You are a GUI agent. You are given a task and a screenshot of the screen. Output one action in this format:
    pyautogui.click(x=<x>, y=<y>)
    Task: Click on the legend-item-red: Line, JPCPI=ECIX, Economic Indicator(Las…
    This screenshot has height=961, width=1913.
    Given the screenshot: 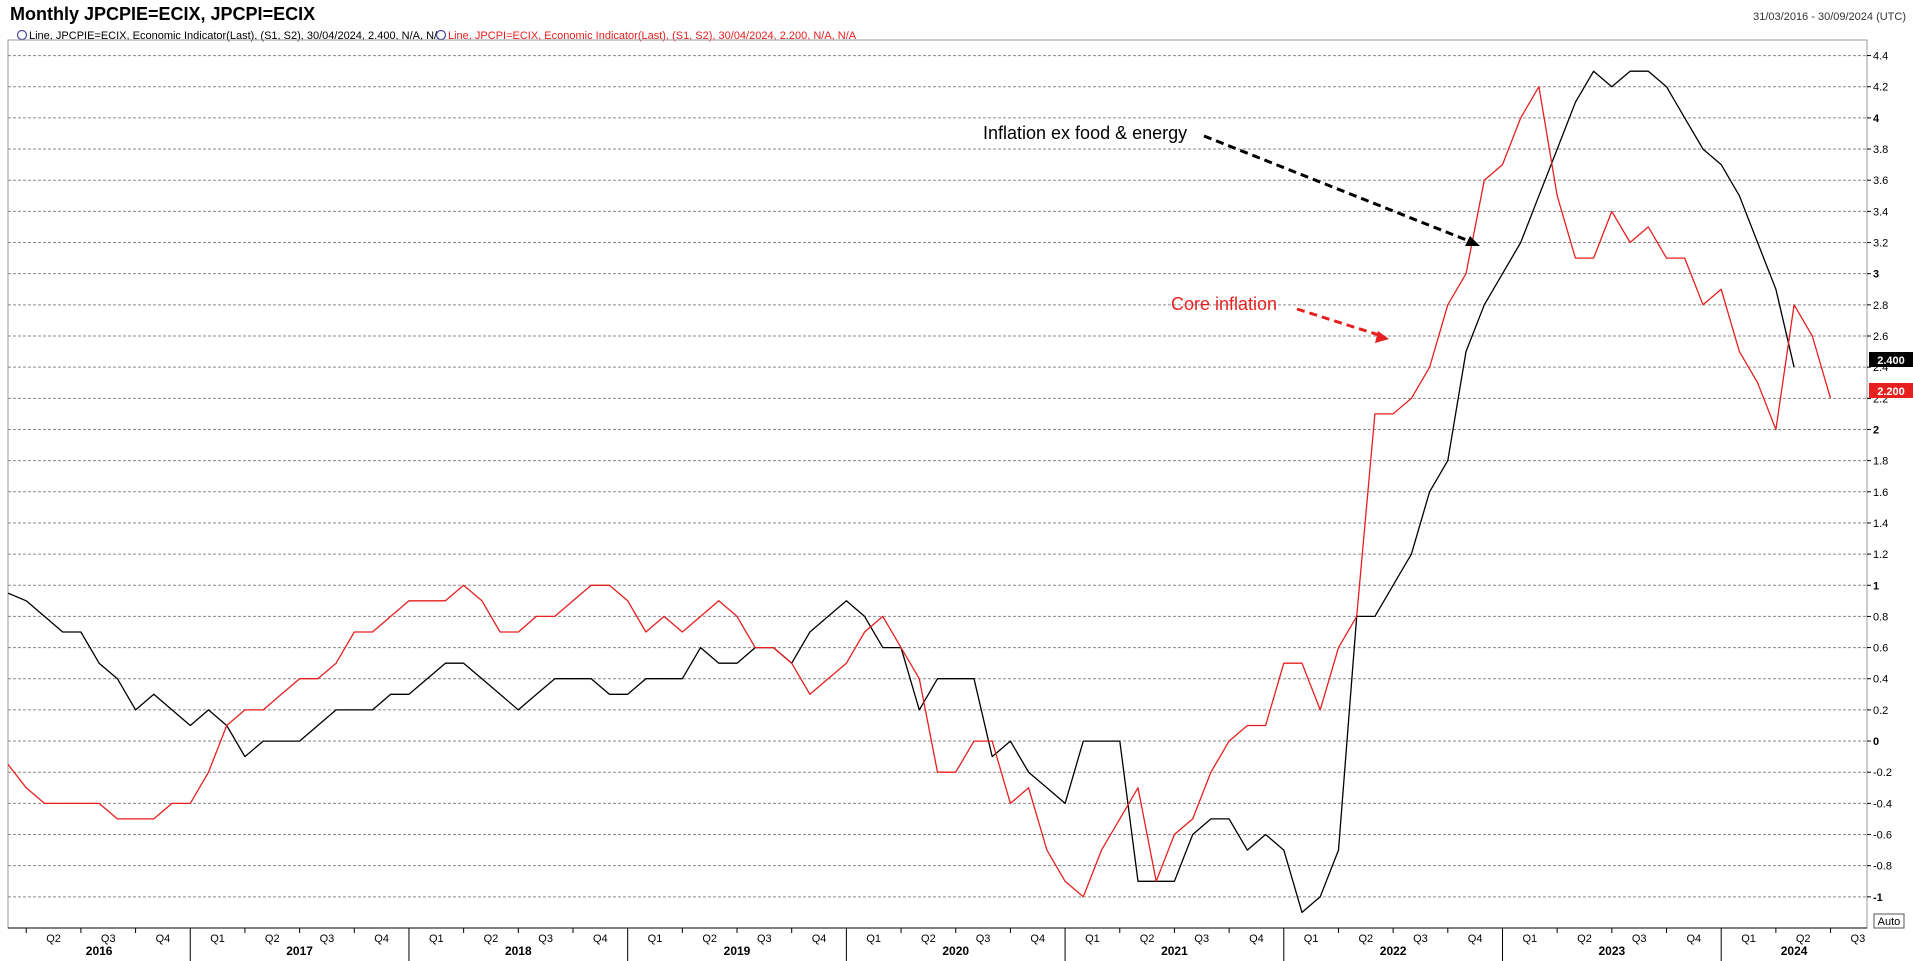 What is the action you would take?
    pyautogui.click(x=652, y=36)
    